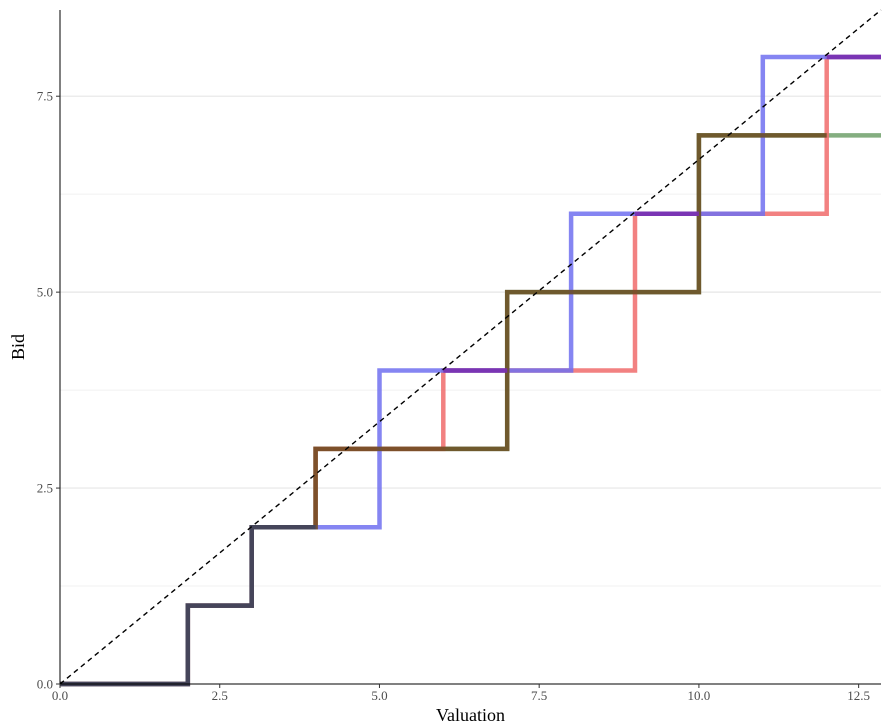 The width and height of the screenshot is (882, 724). I want to click on y-tick-label: 0.0, so click(45, 684).